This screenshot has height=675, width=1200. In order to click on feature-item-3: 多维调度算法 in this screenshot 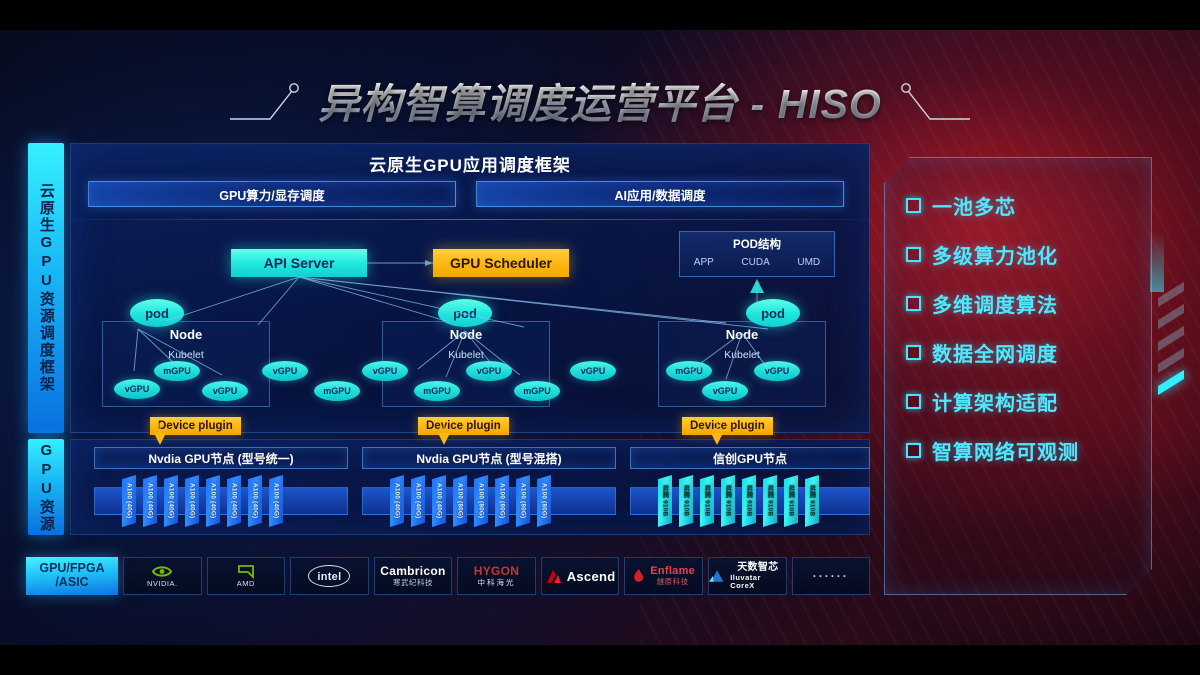, I will do `click(1022, 303)`.